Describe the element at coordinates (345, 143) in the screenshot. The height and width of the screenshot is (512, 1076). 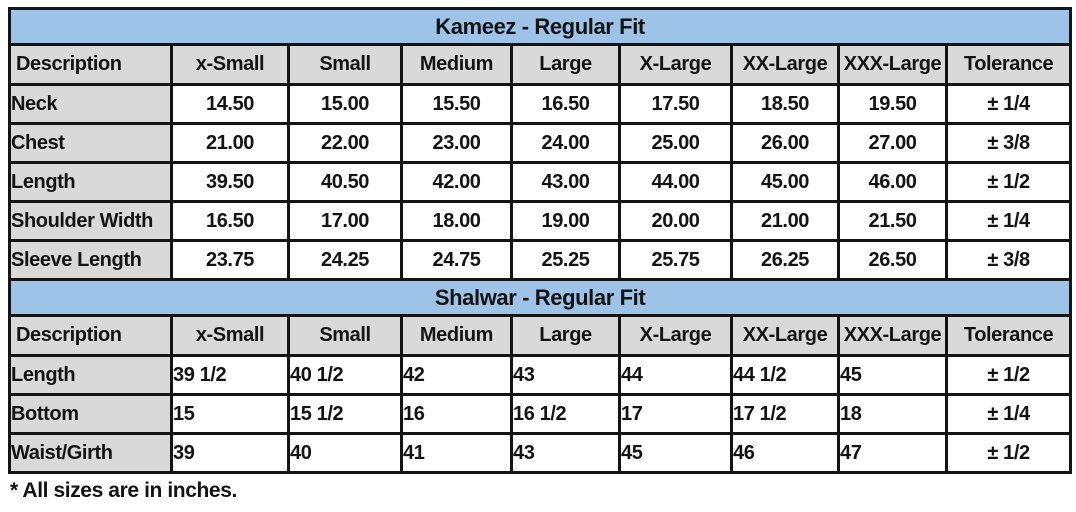
I see `size-value-cell: 22.00` at that location.